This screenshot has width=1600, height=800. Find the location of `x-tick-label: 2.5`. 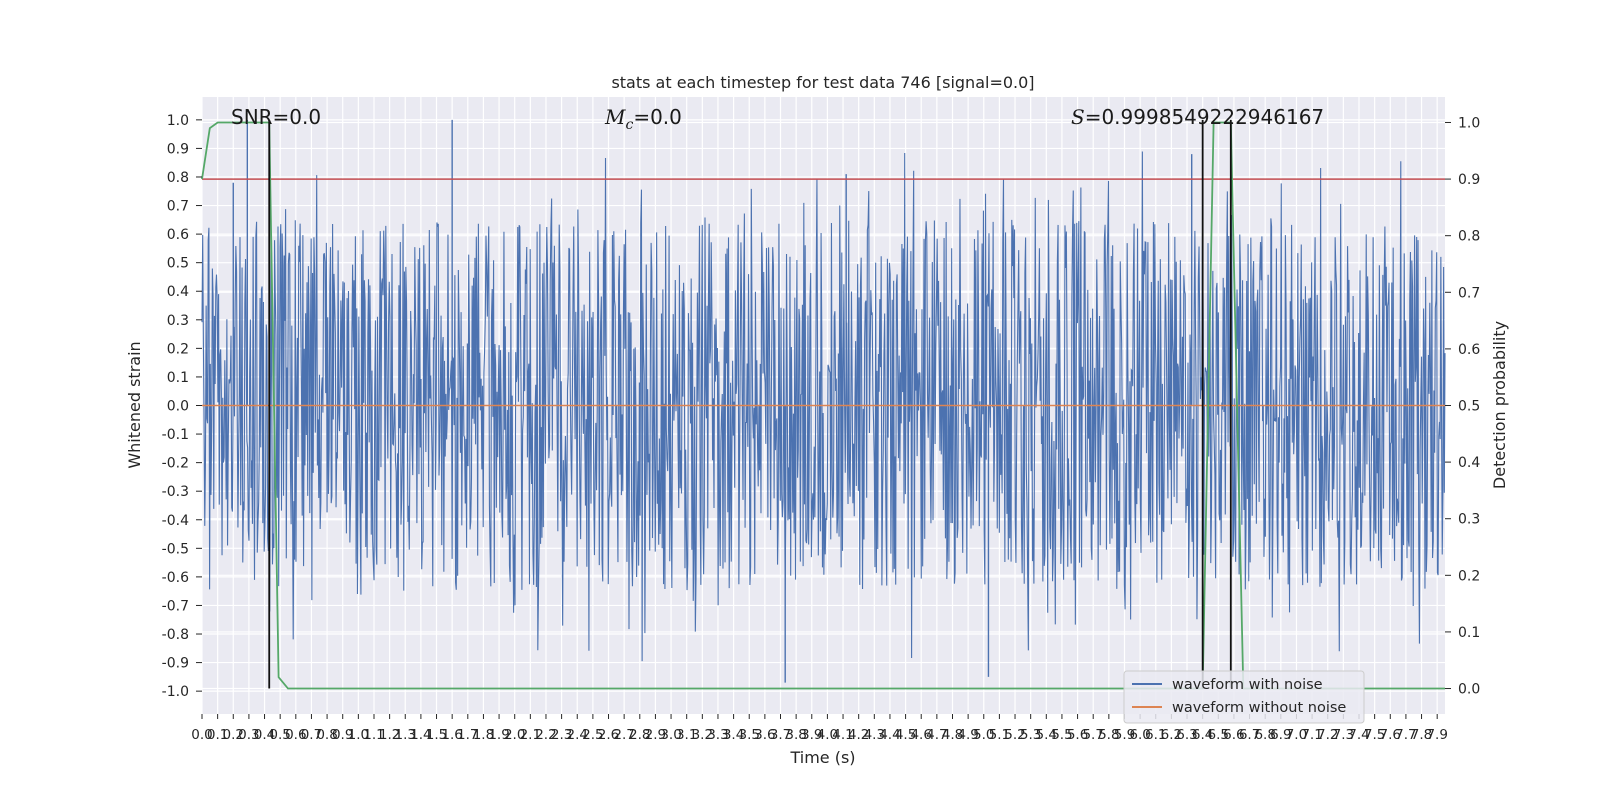

x-tick-label: 2.5 is located at coordinates (592, 735).